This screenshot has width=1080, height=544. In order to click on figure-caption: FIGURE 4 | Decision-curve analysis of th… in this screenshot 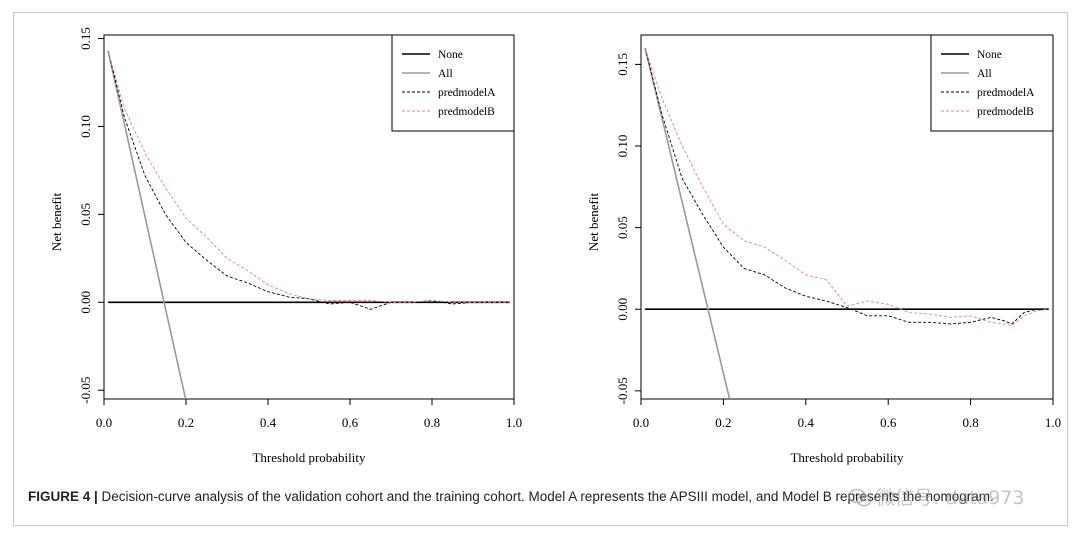, I will do `click(543, 496)`.